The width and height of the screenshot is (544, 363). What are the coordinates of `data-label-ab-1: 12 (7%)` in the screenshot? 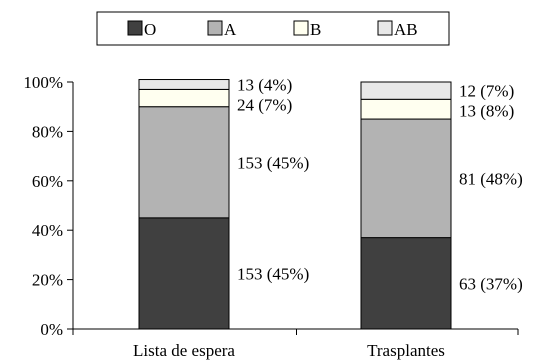 It's located at (486, 91).